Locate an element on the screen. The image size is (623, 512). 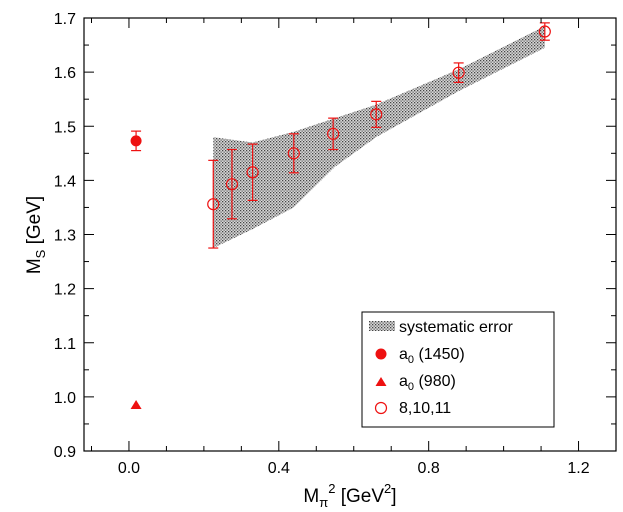
y-tick-label: 1.5 is located at coordinates (65, 127).